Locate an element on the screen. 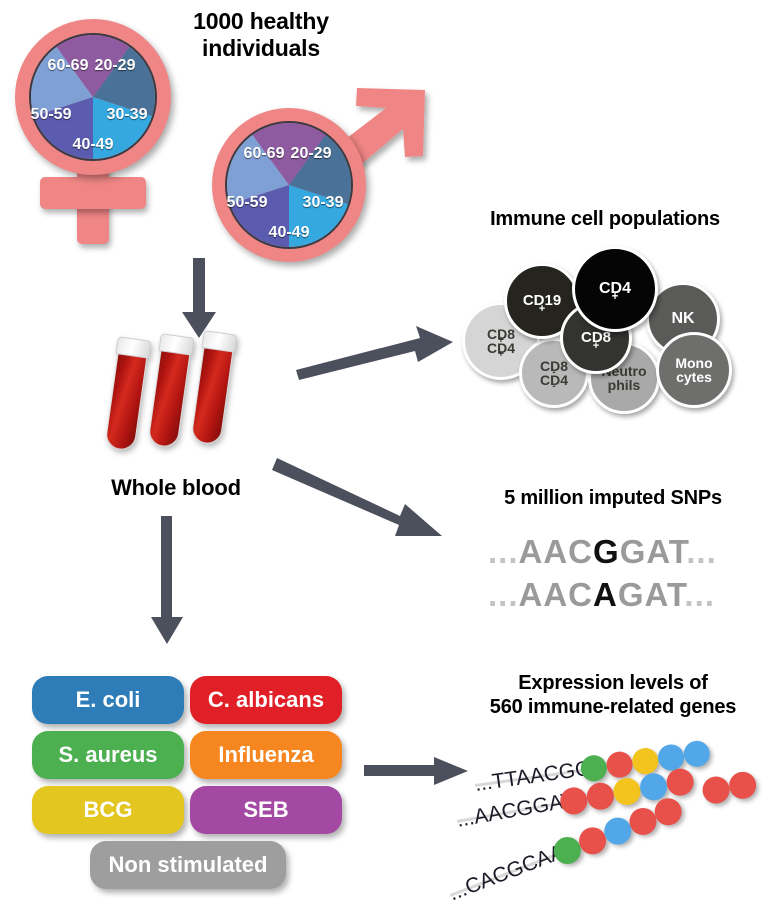 This screenshot has width=771, height=922. cell-label-line1: CD8- is located at coordinates (553, 367).